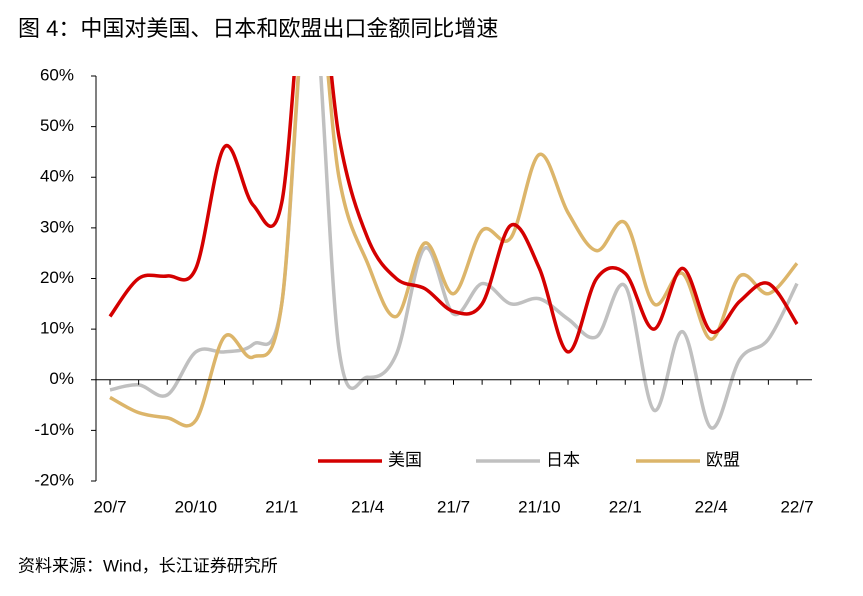 This screenshot has height=596, width=863. What do you see at coordinates (711, 506) in the screenshot?
I see `x-tick-label: 22/4` at bounding box center [711, 506].